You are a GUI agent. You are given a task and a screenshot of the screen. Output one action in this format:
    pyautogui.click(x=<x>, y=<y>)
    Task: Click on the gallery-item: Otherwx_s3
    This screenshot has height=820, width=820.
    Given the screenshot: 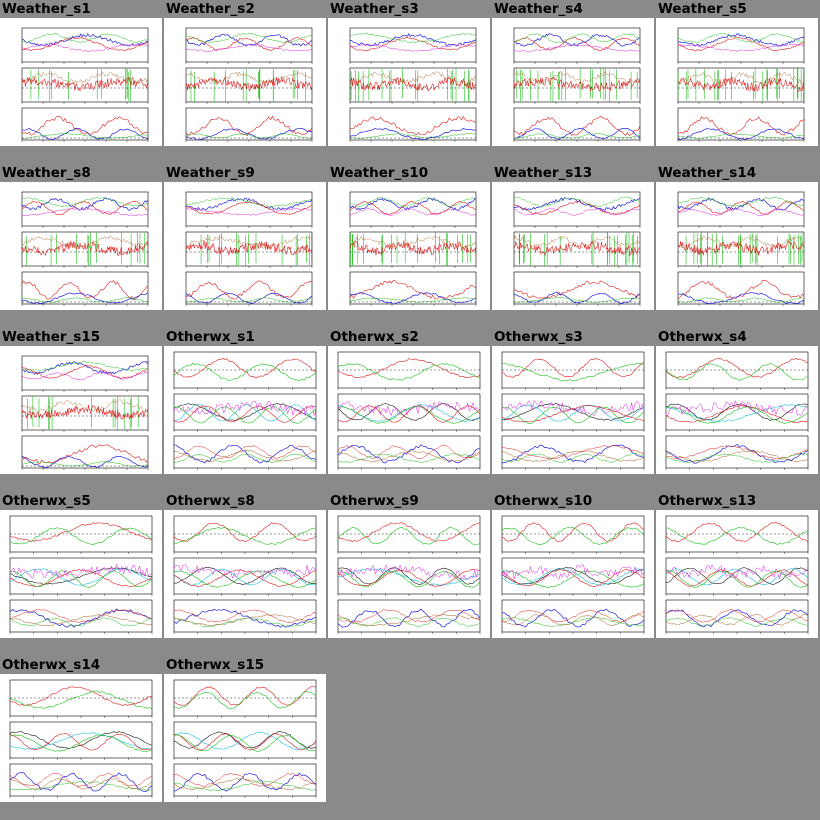 What is the action you would take?
    pyautogui.click(x=573, y=408)
    